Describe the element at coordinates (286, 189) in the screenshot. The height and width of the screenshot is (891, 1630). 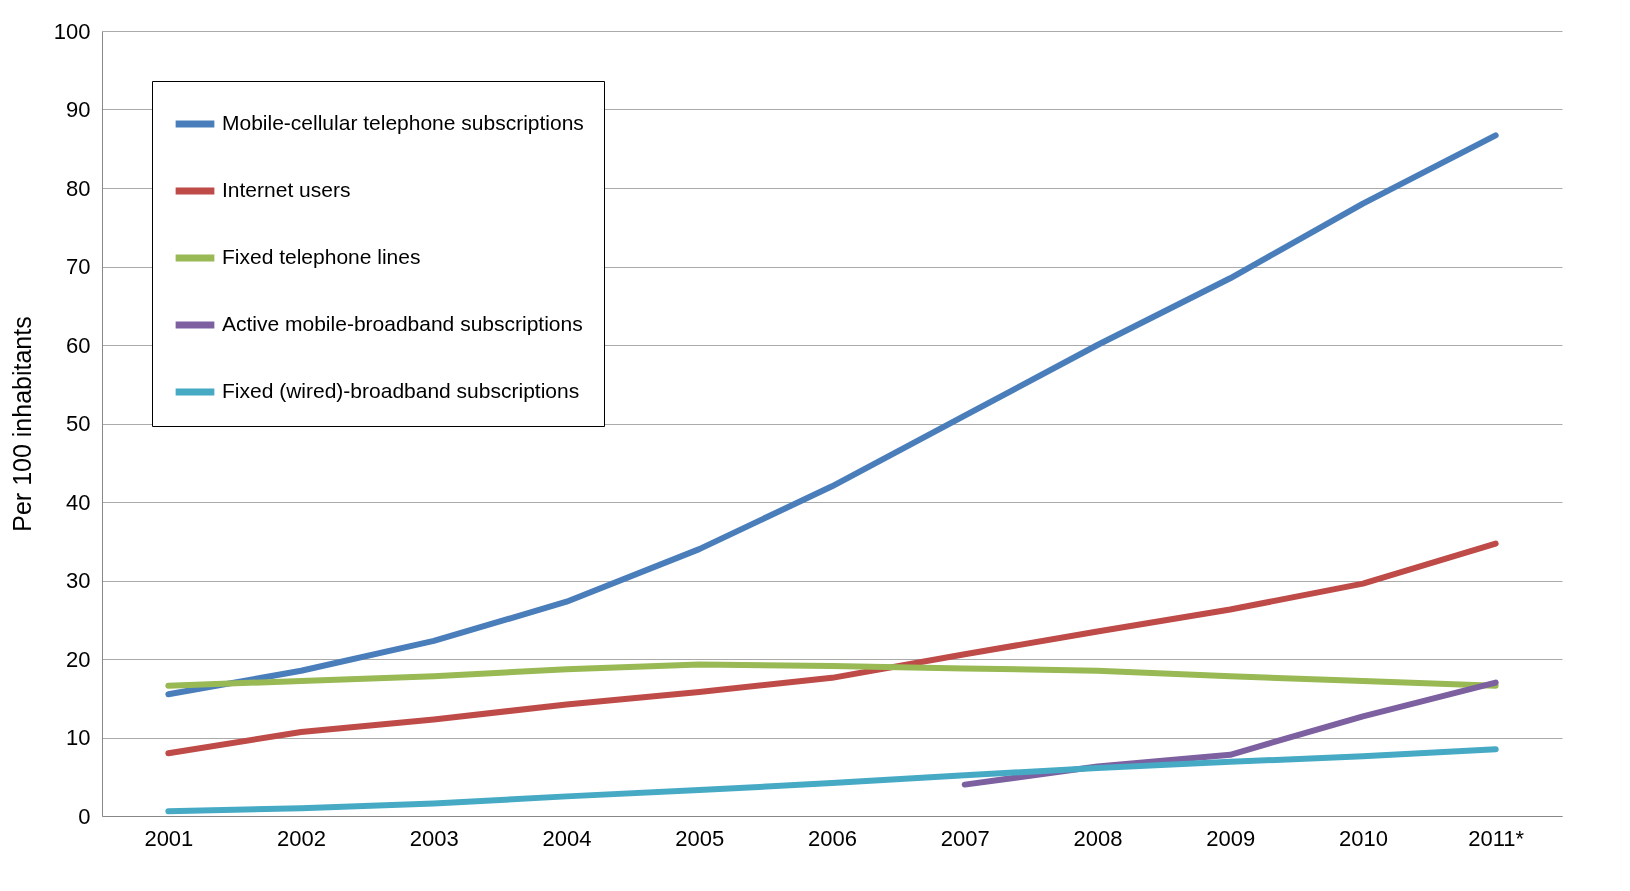
I see `legend-label: Internet users` at that location.